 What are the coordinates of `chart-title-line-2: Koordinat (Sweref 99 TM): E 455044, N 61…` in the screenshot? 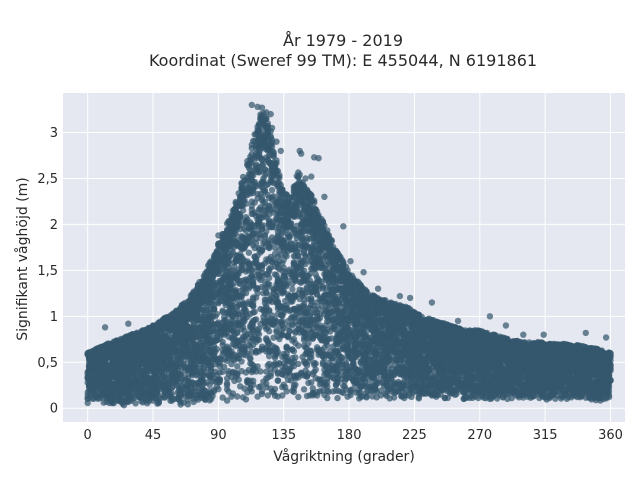 It's located at (343, 60).